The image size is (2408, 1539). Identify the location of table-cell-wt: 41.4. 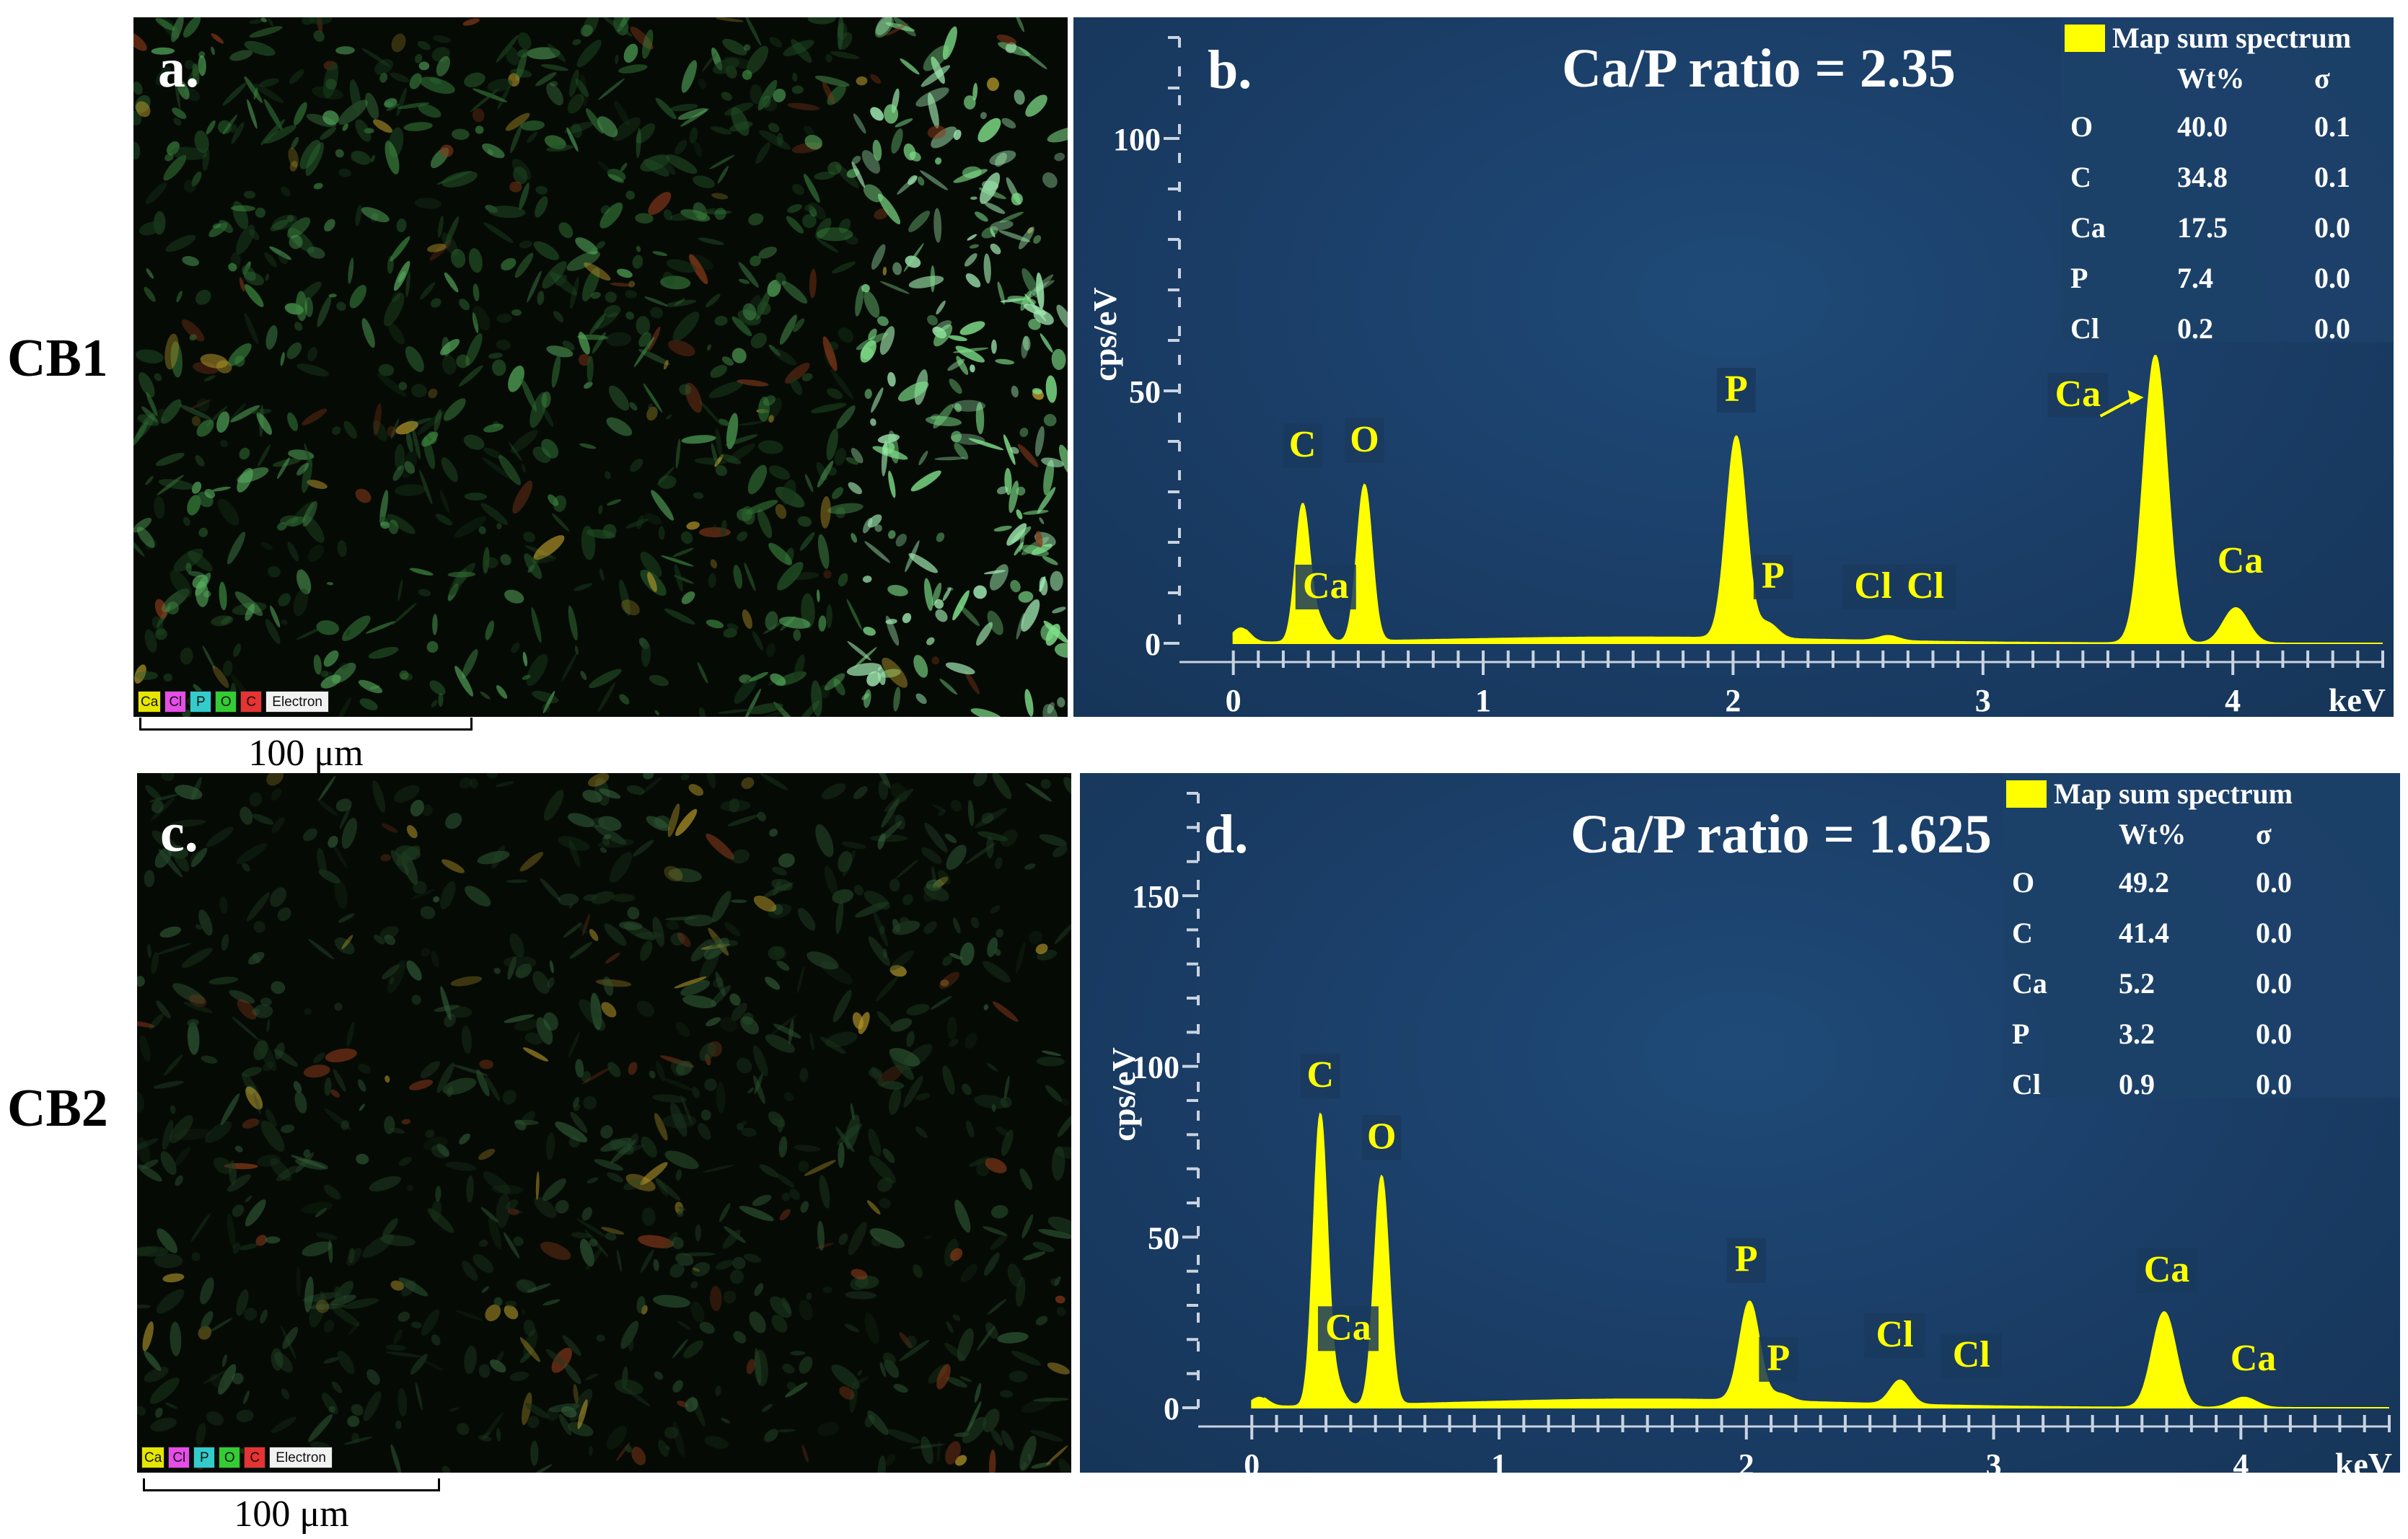
(2144, 933).